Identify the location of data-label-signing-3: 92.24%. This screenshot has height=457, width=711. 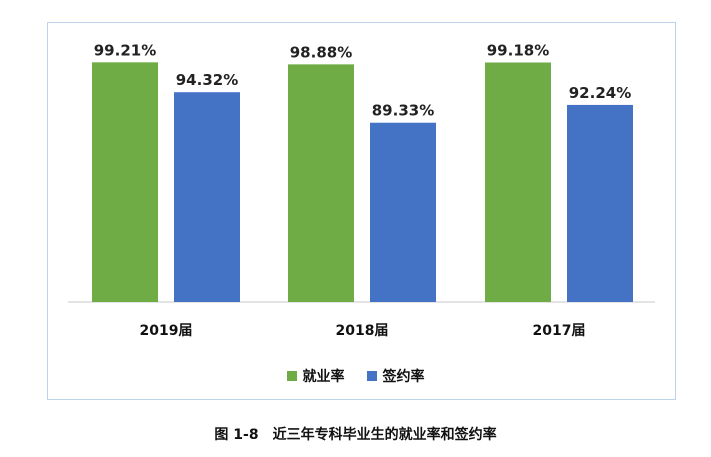
(600, 93).